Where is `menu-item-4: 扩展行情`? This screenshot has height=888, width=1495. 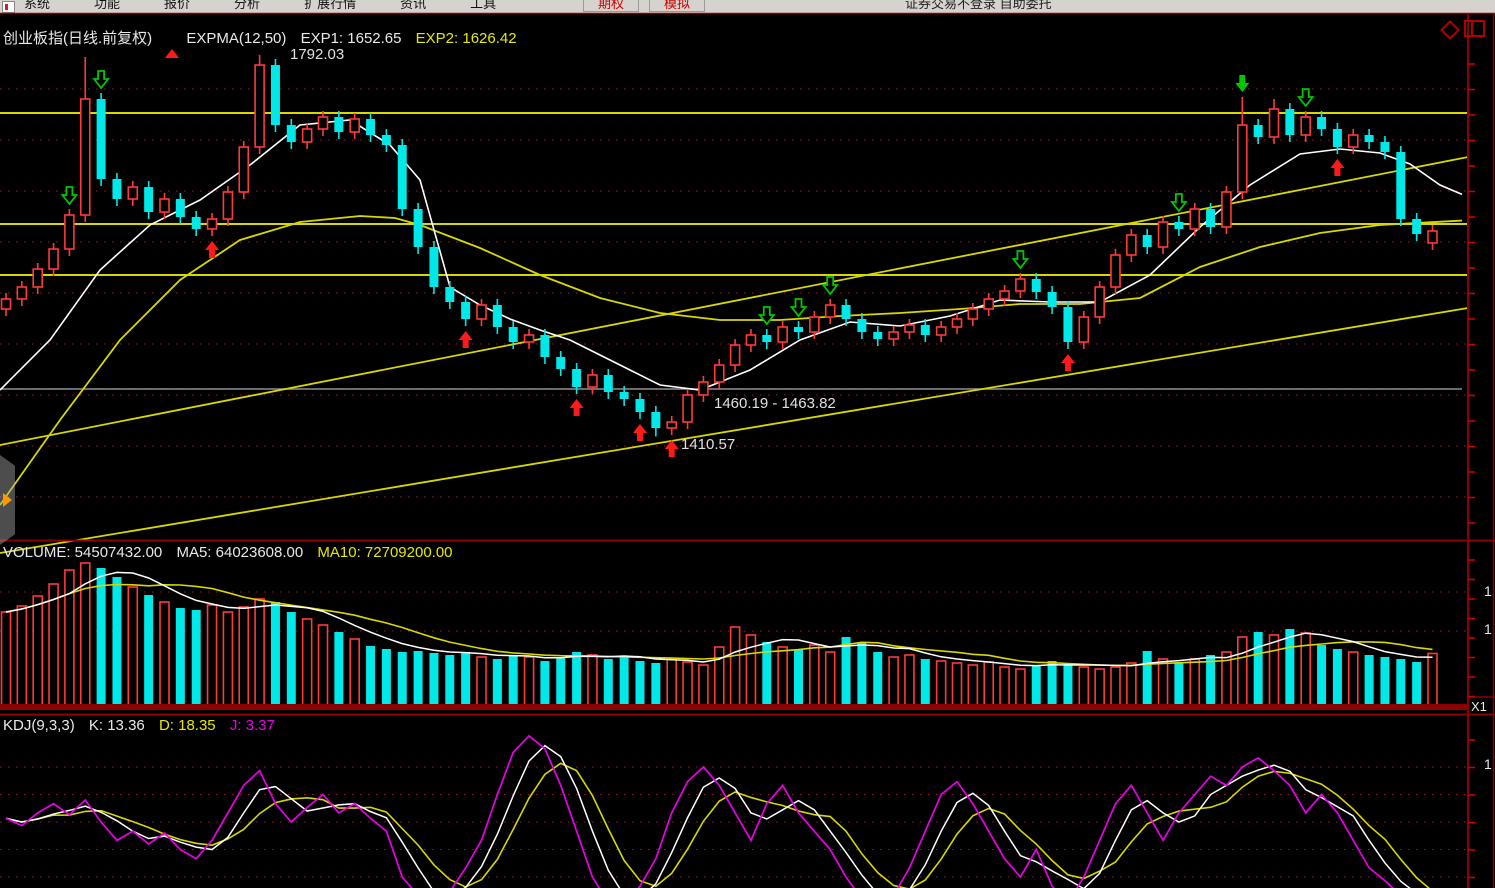
menu-item-4: 扩展行情 is located at coordinates (330, 5).